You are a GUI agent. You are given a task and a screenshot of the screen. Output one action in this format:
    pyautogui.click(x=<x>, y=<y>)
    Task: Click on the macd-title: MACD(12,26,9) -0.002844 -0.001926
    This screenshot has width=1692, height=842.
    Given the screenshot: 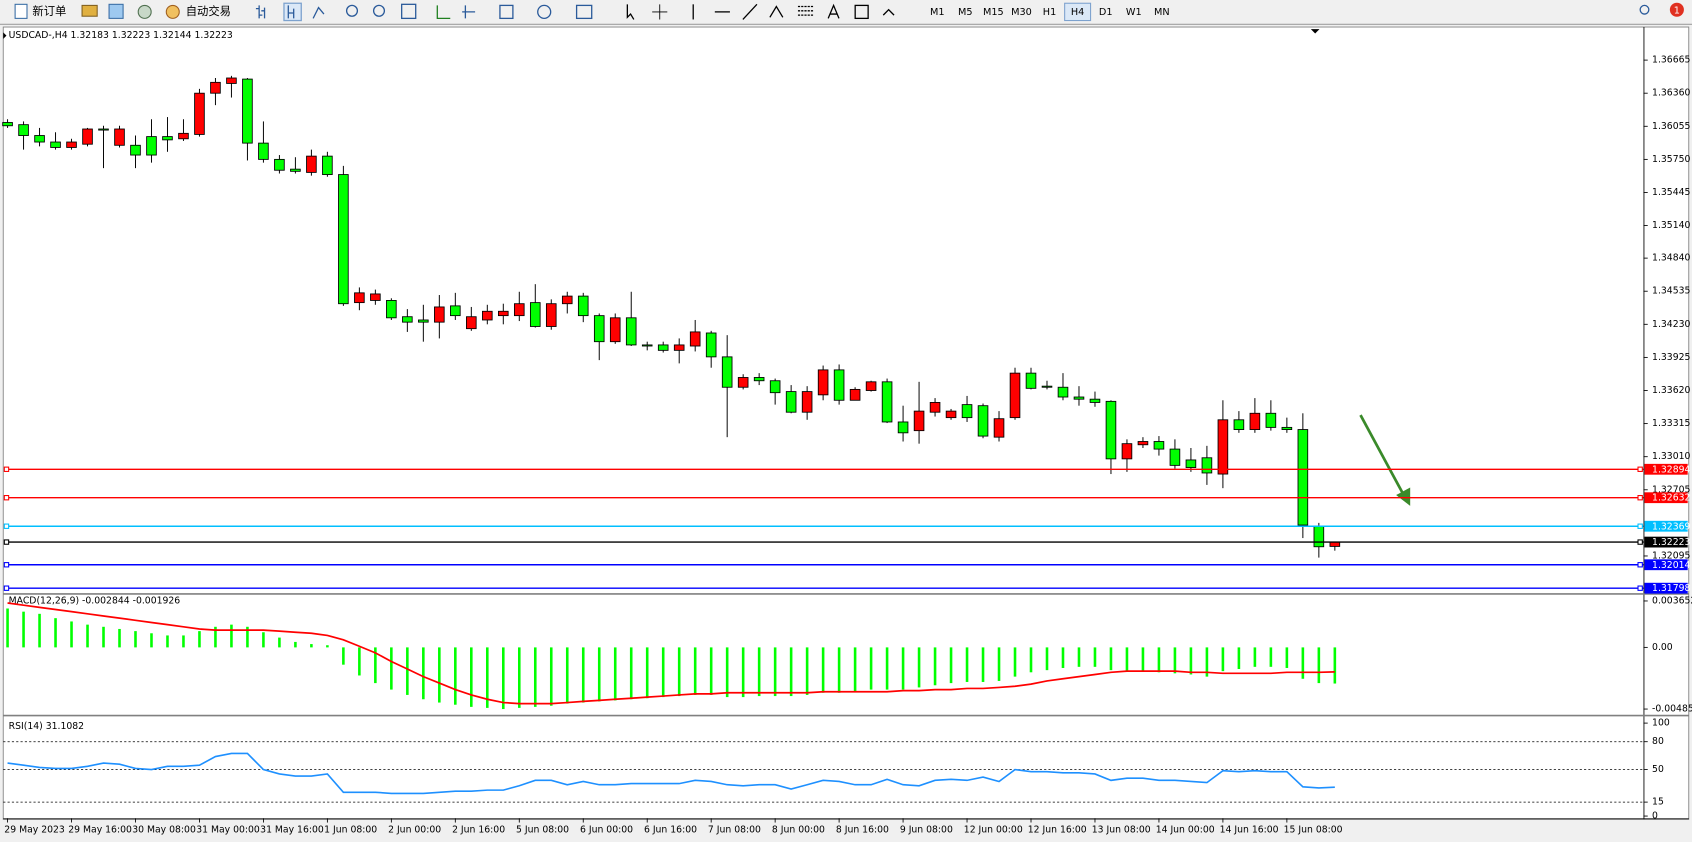 What is the action you would take?
    pyautogui.click(x=95, y=600)
    